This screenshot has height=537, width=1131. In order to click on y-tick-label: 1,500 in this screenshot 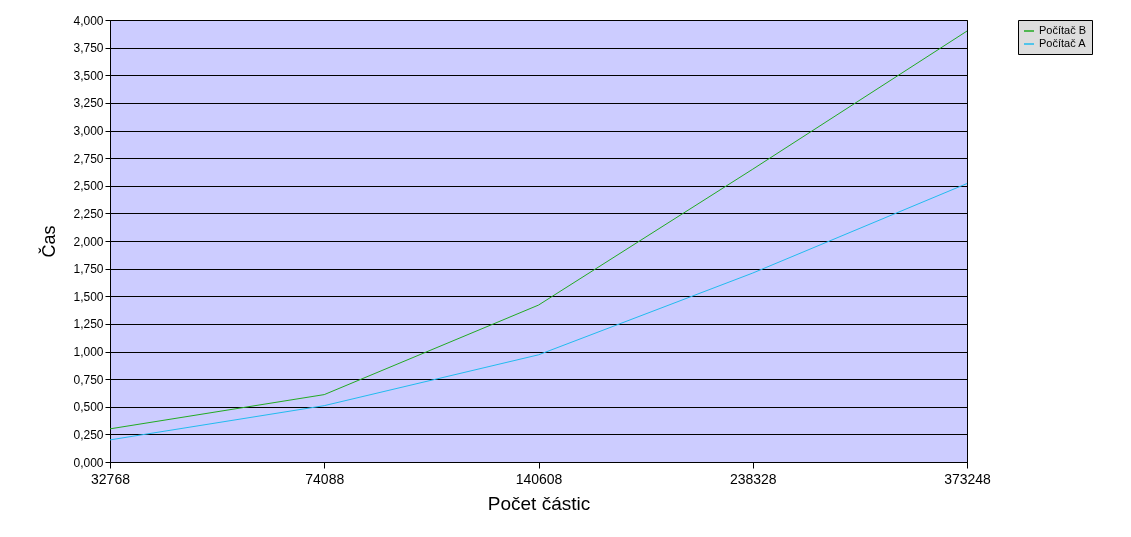, I will do `click(88, 296)`.